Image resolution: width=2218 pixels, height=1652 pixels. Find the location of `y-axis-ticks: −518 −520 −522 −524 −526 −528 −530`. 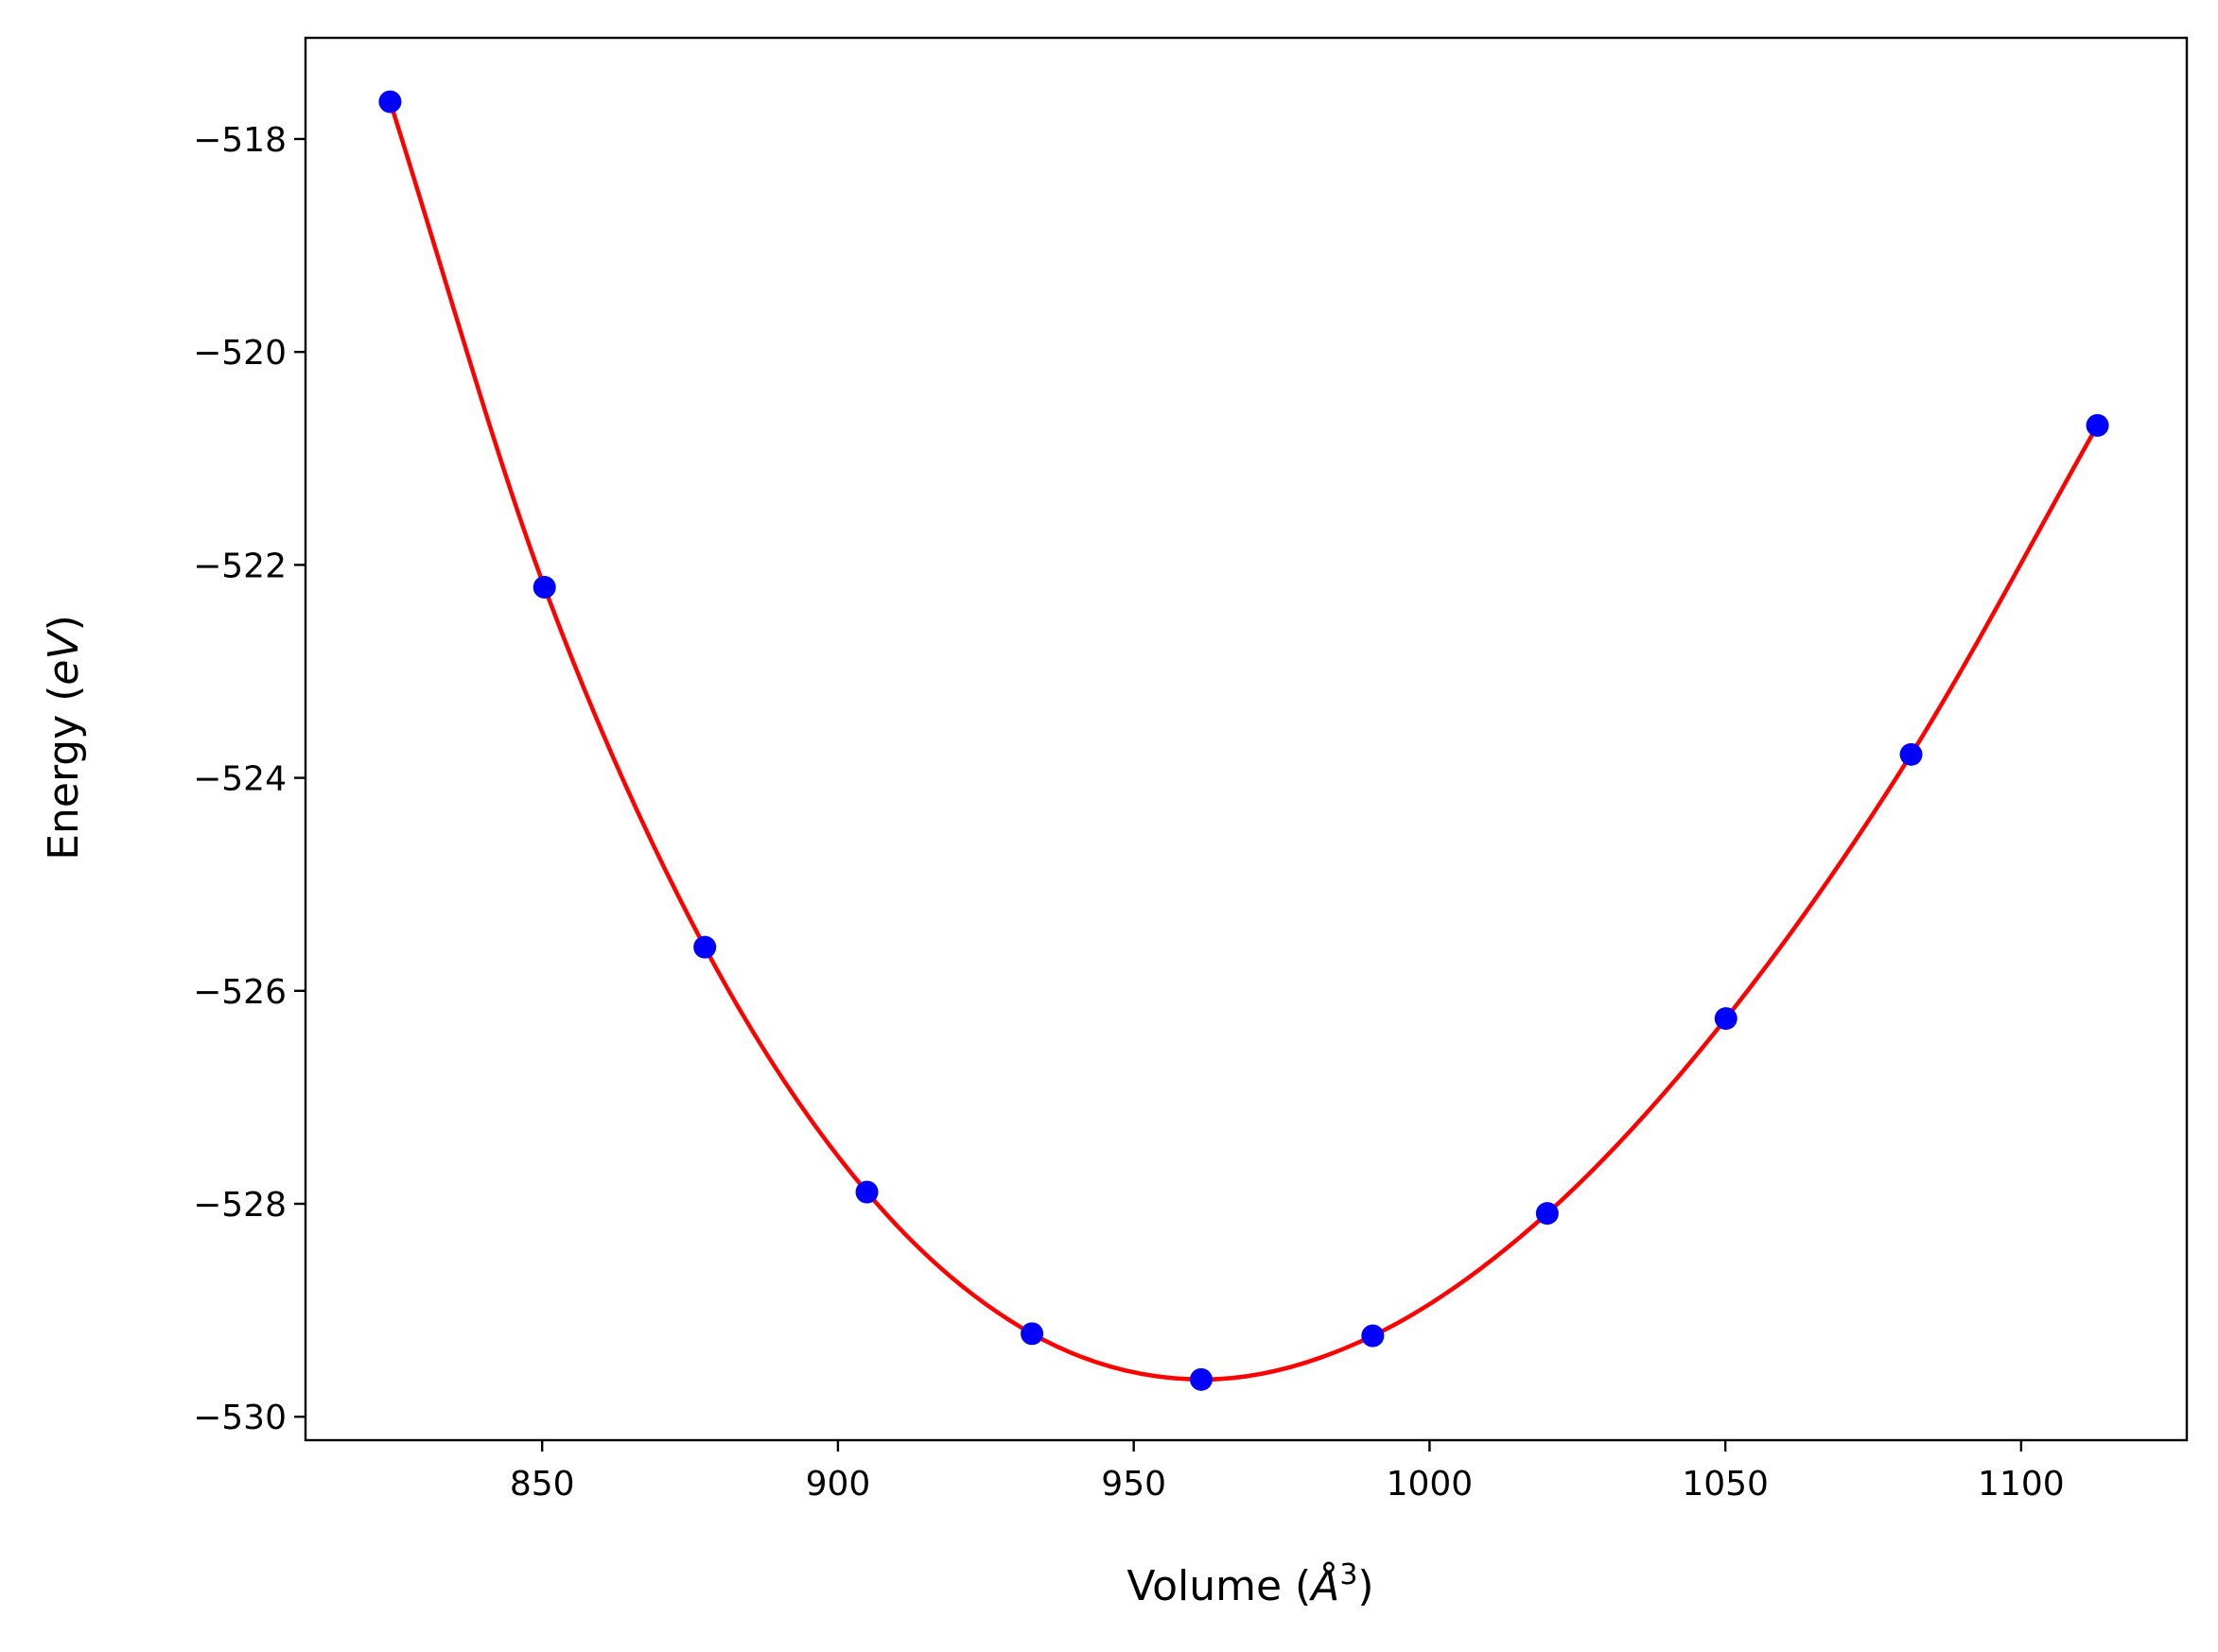

y-axis-ticks: −518 −520 −522 −524 −526 −528 −530 is located at coordinates (249, 779).